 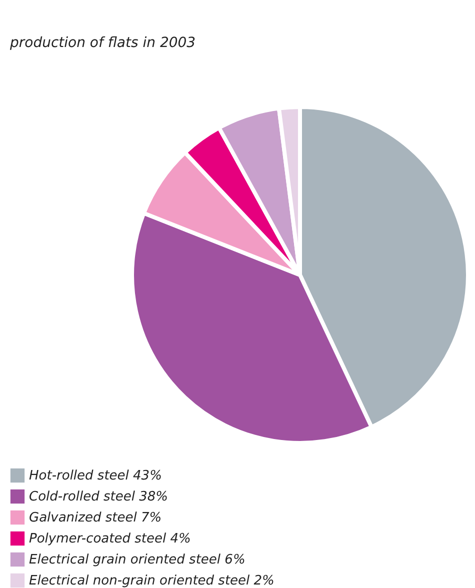 I want to click on legend-label: Electrical non-grain oriented steel 2%, so click(x=151, y=581).